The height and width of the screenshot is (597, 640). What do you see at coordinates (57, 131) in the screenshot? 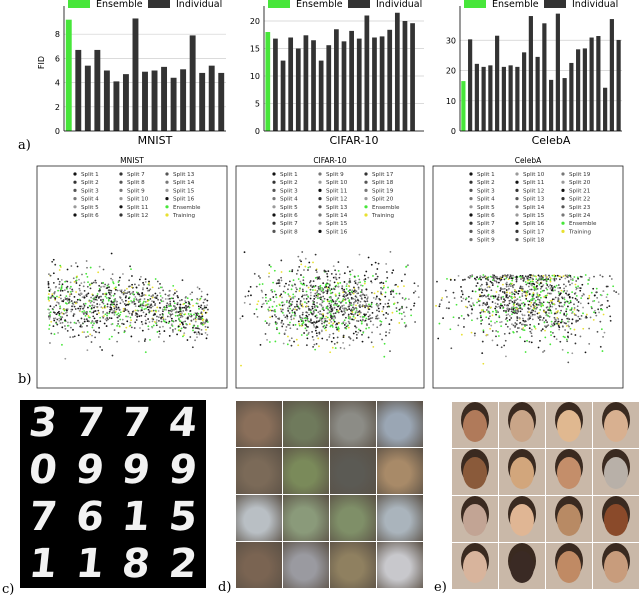
I see `y-tick-label: 0` at bounding box center [57, 131].